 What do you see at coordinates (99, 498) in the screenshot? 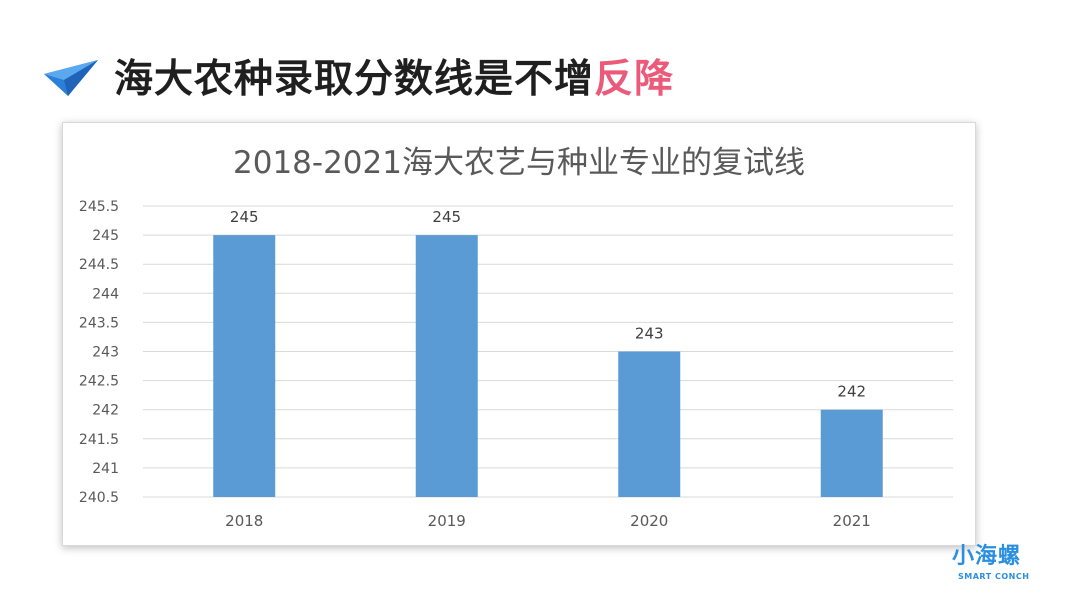
I see `y-tick-label: 240.5` at bounding box center [99, 498].